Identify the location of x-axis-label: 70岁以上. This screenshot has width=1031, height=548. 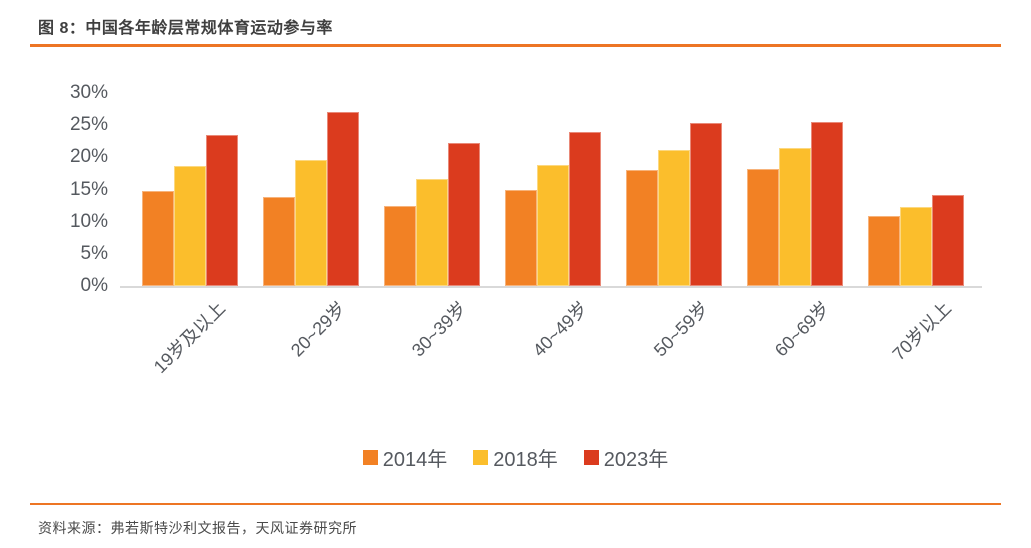
(921, 331).